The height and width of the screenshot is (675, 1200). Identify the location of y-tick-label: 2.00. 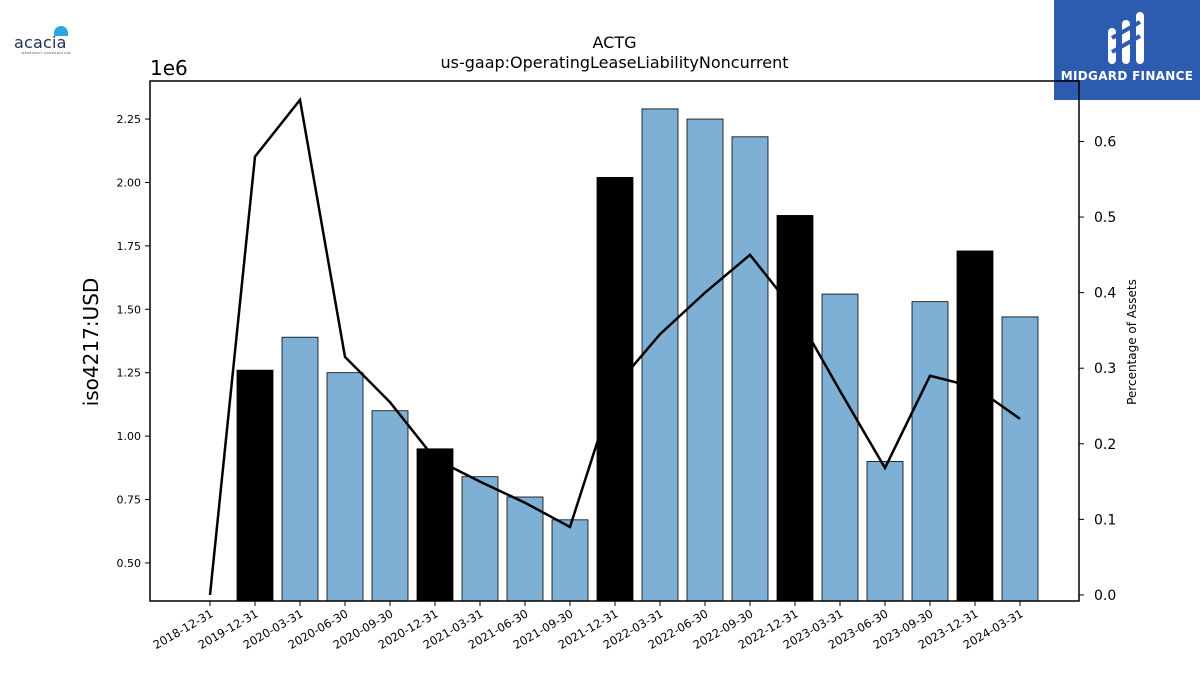
(129, 182).